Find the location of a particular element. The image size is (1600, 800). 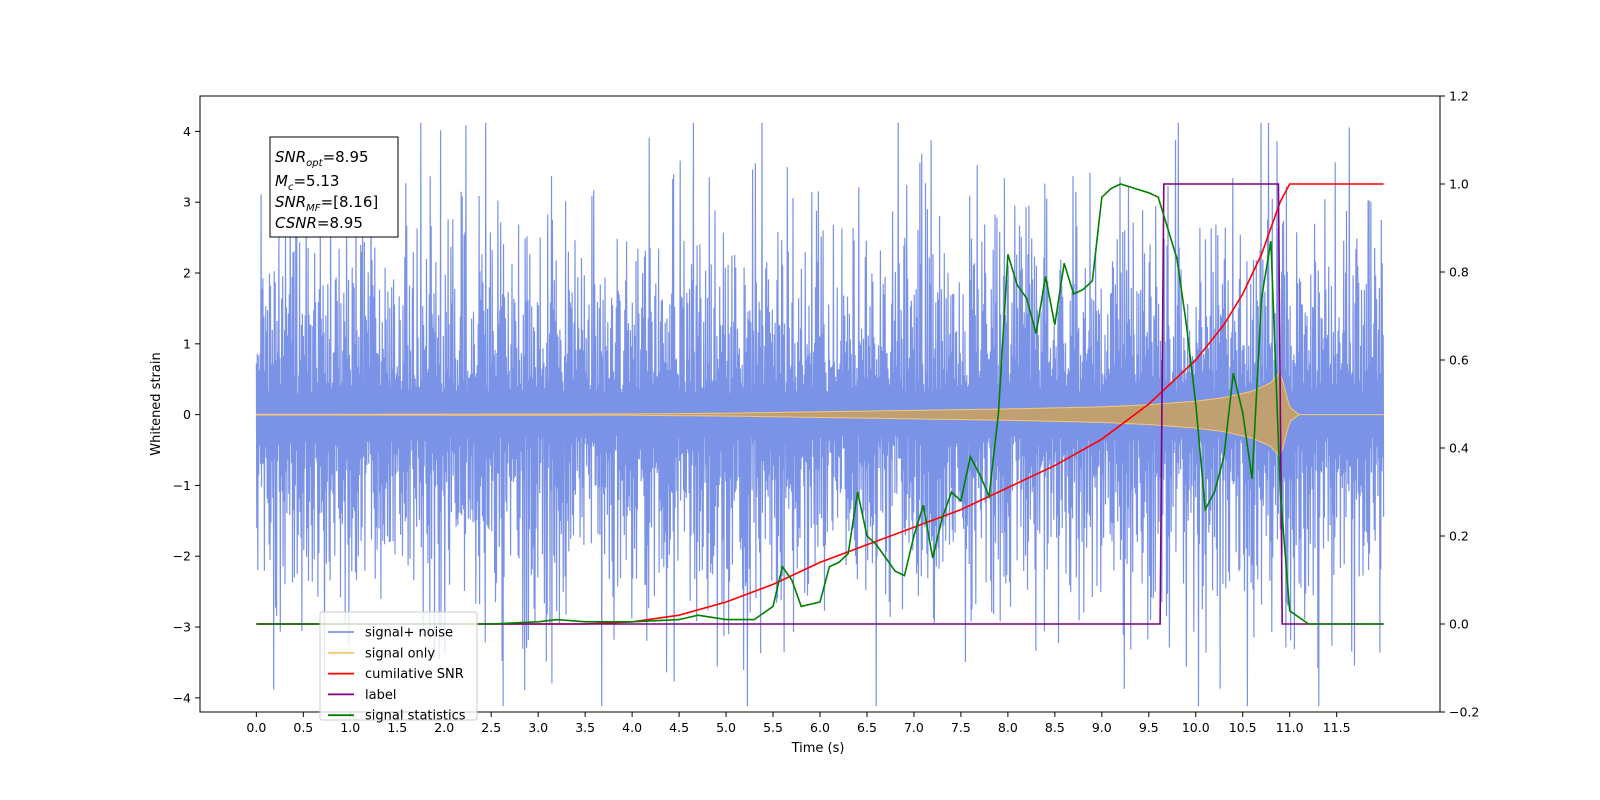

y-right-tick-label: 0.4 is located at coordinates (1459, 448).